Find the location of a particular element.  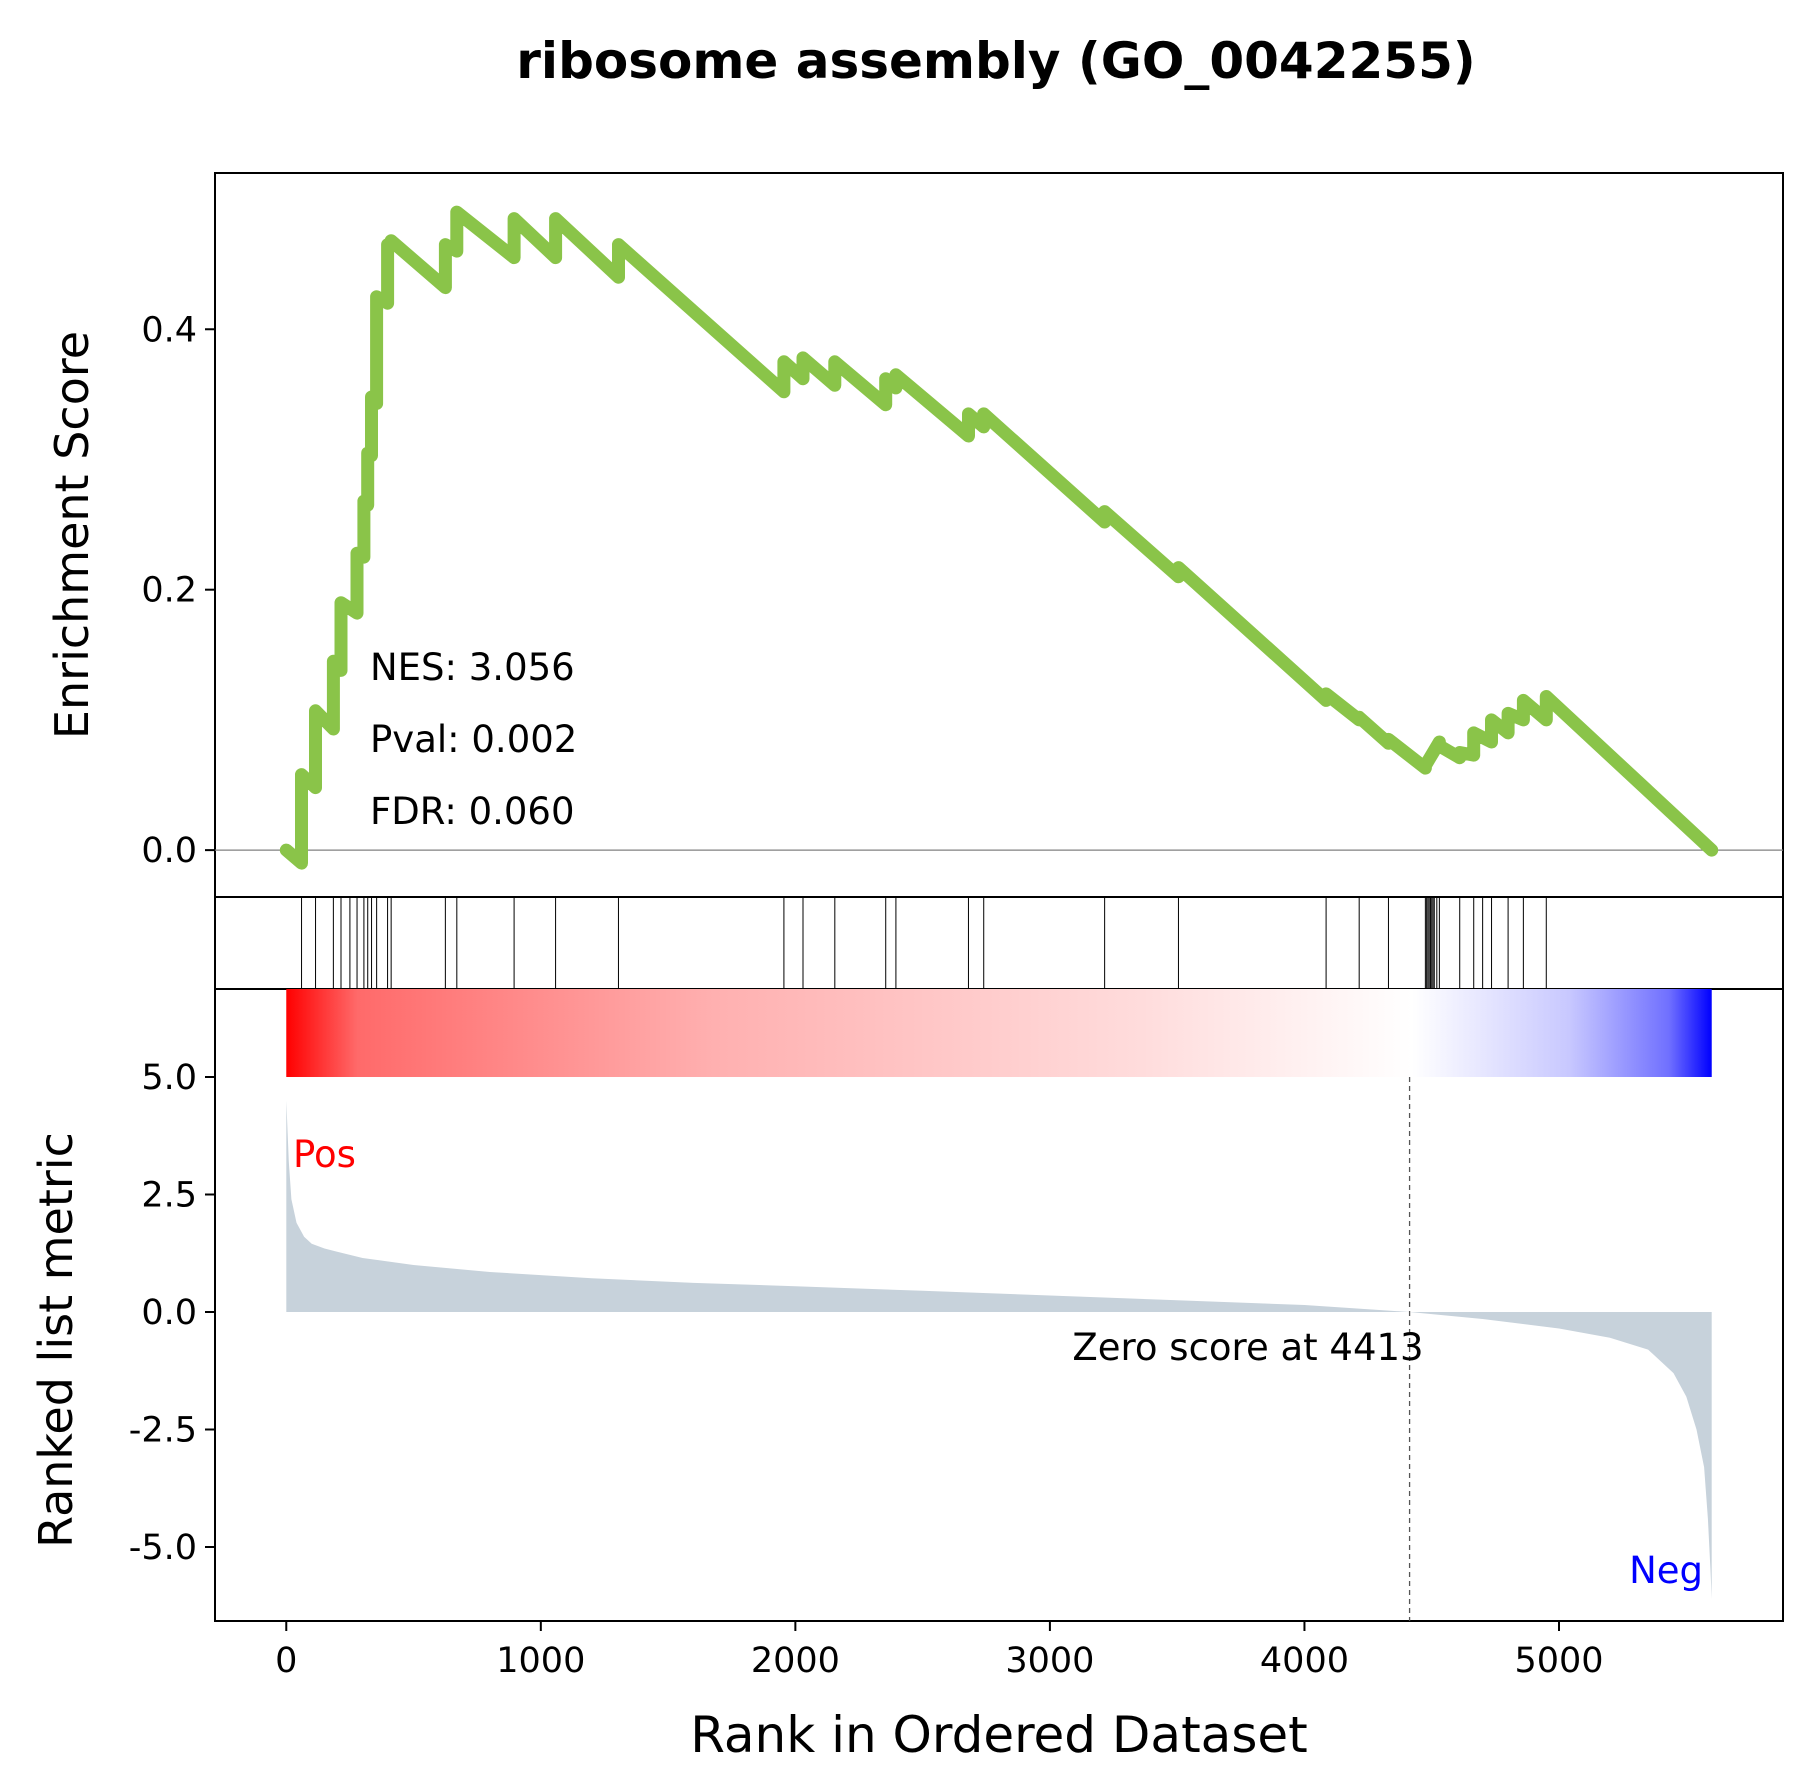

x-axis: 0 1000 2000 3000 4000 5000 is located at coordinates (939, 1651).